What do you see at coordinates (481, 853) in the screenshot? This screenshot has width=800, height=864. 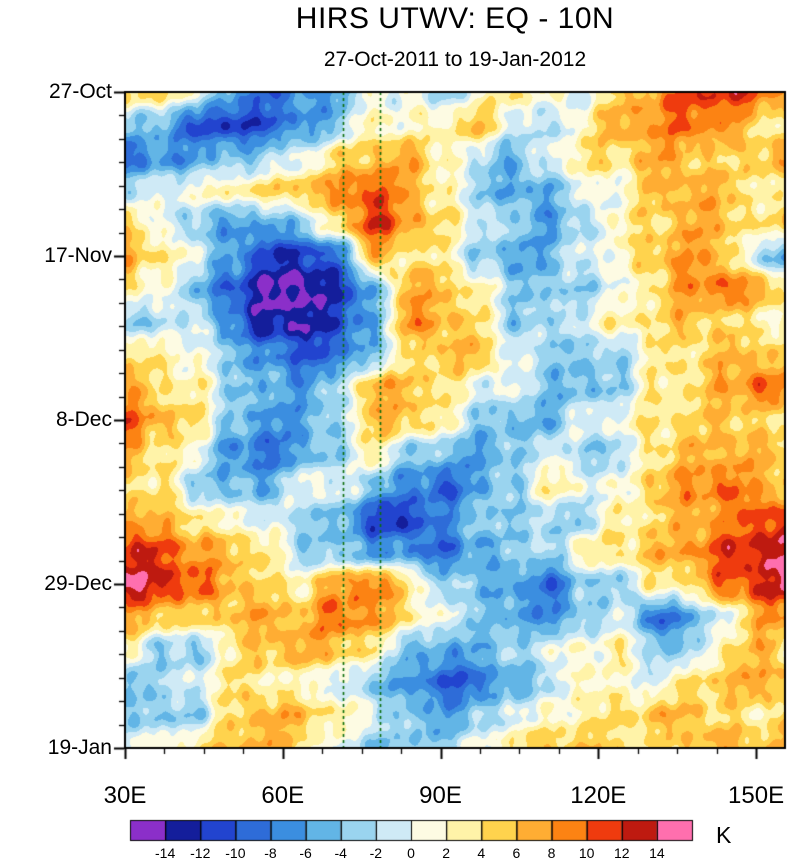 I see `colorbar-tick-label: 4` at bounding box center [481, 853].